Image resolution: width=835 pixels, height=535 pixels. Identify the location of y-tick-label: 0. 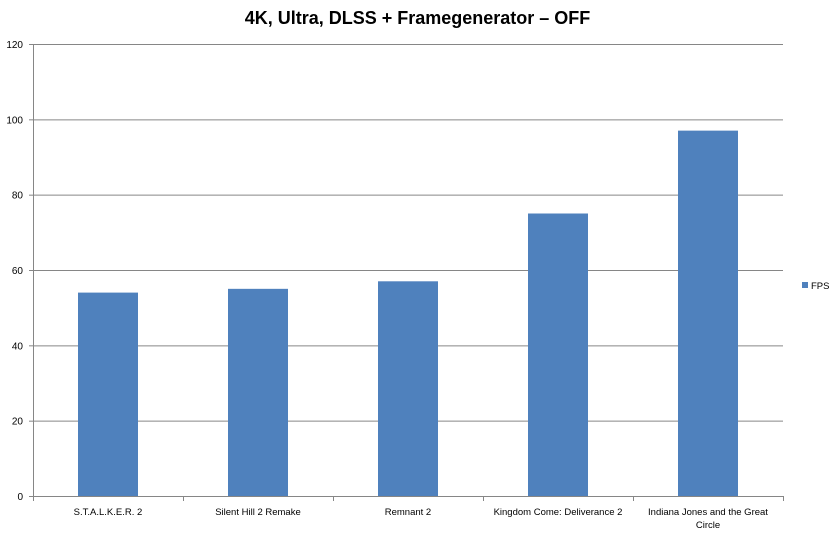
(20, 497).